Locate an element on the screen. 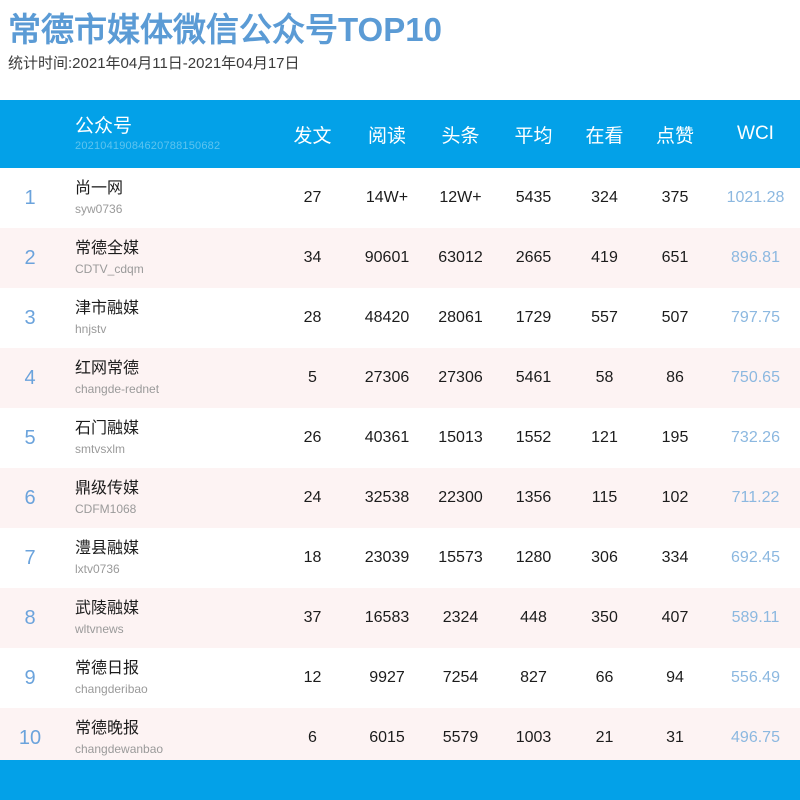  cell-account: 常德日报 changderibao is located at coordinates (167, 678).